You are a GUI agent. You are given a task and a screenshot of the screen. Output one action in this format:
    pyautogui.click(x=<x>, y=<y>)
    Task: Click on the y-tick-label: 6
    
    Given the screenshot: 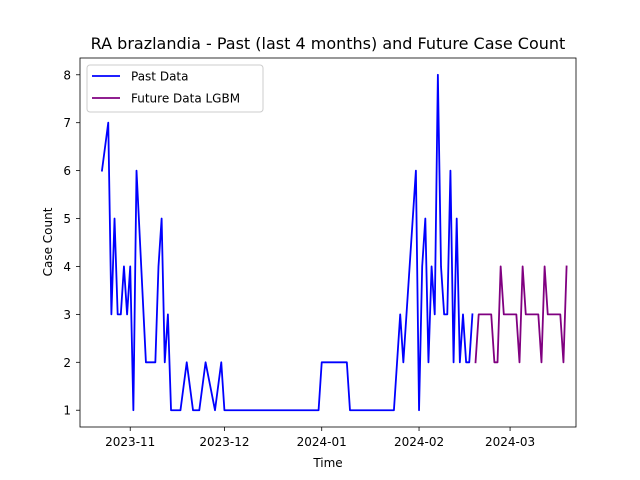 What is the action you would take?
    pyautogui.click(x=67, y=171)
    